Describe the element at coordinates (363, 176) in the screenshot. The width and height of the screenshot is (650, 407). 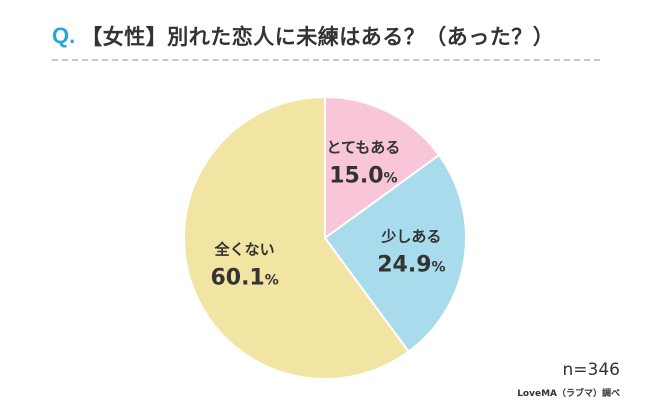
I see `slice-value-1: 15.0%` at that location.